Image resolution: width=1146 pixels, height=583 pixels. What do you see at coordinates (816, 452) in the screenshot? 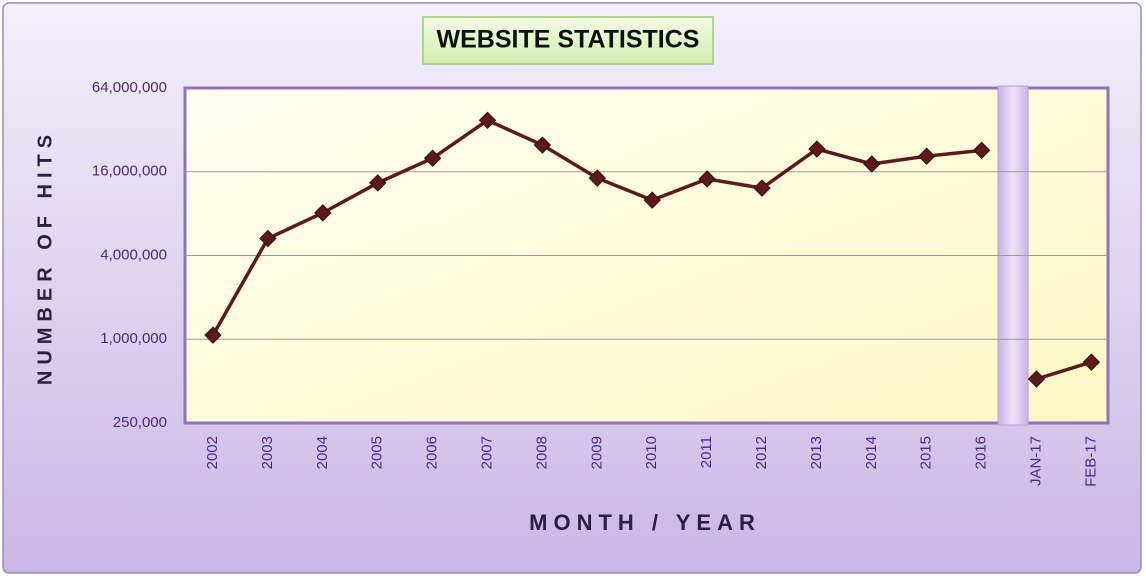
I see `x-tick-label: 2013` at bounding box center [816, 452].